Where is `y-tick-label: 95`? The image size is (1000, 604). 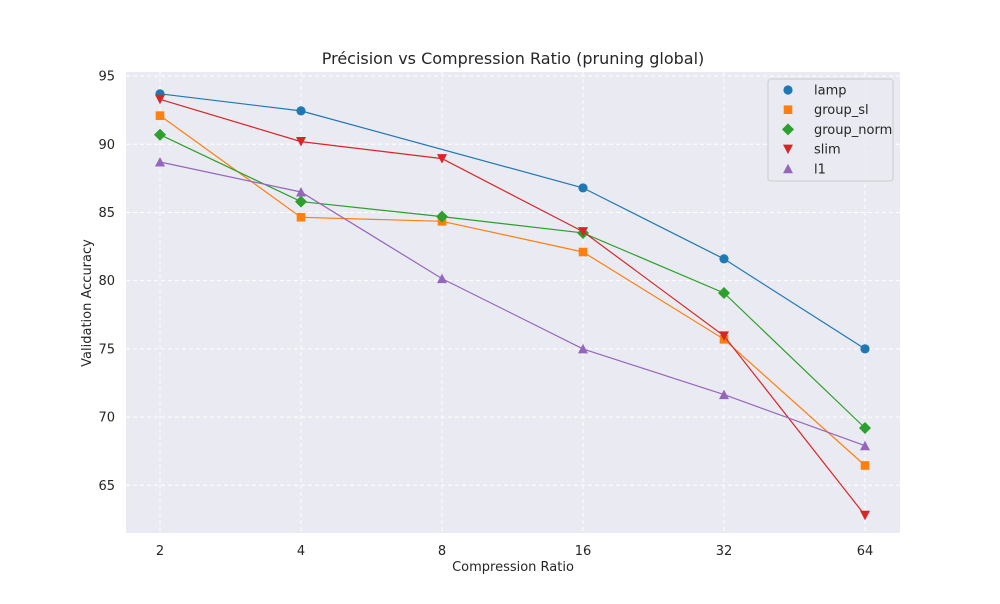 y-tick-label: 95 is located at coordinates (106, 77).